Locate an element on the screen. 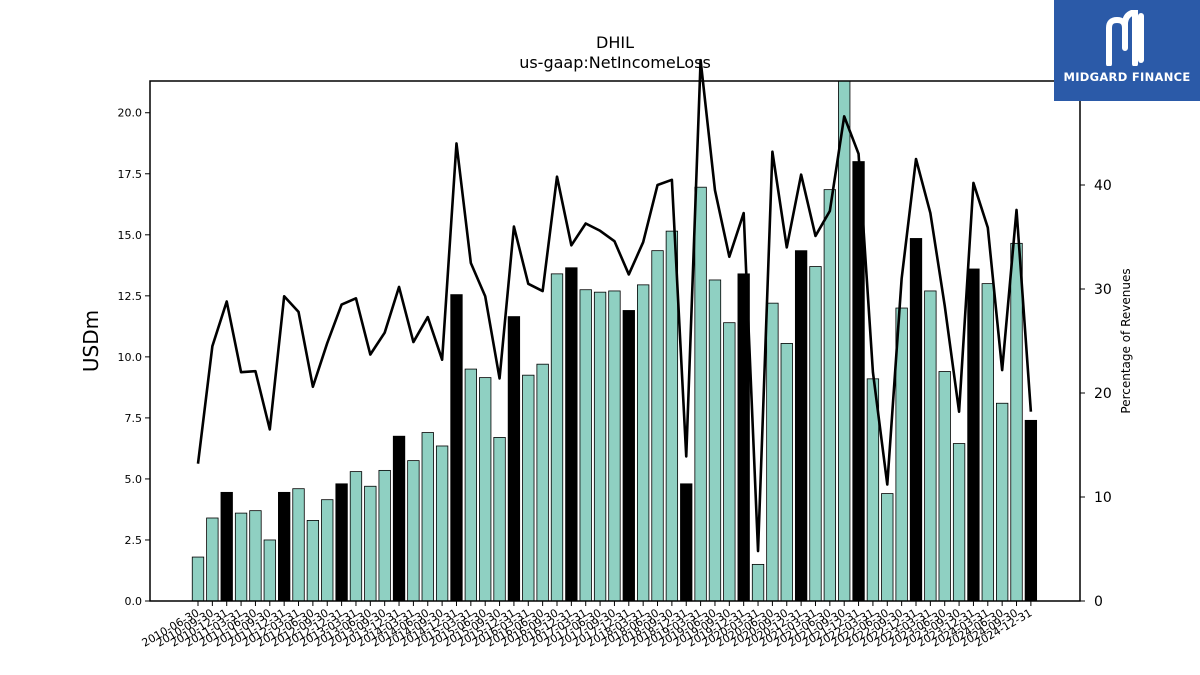 The width and height of the screenshot is (1200, 675). y-tick-label: 7.5 is located at coordinates (134, 418).